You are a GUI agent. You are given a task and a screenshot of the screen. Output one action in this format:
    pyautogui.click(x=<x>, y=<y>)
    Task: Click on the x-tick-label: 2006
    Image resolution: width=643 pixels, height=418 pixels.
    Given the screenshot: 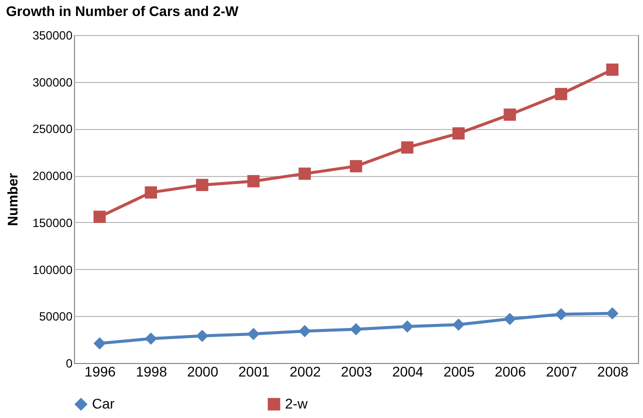 What is the action you would take?
    pyautogui.click(x=510, y=372)
    